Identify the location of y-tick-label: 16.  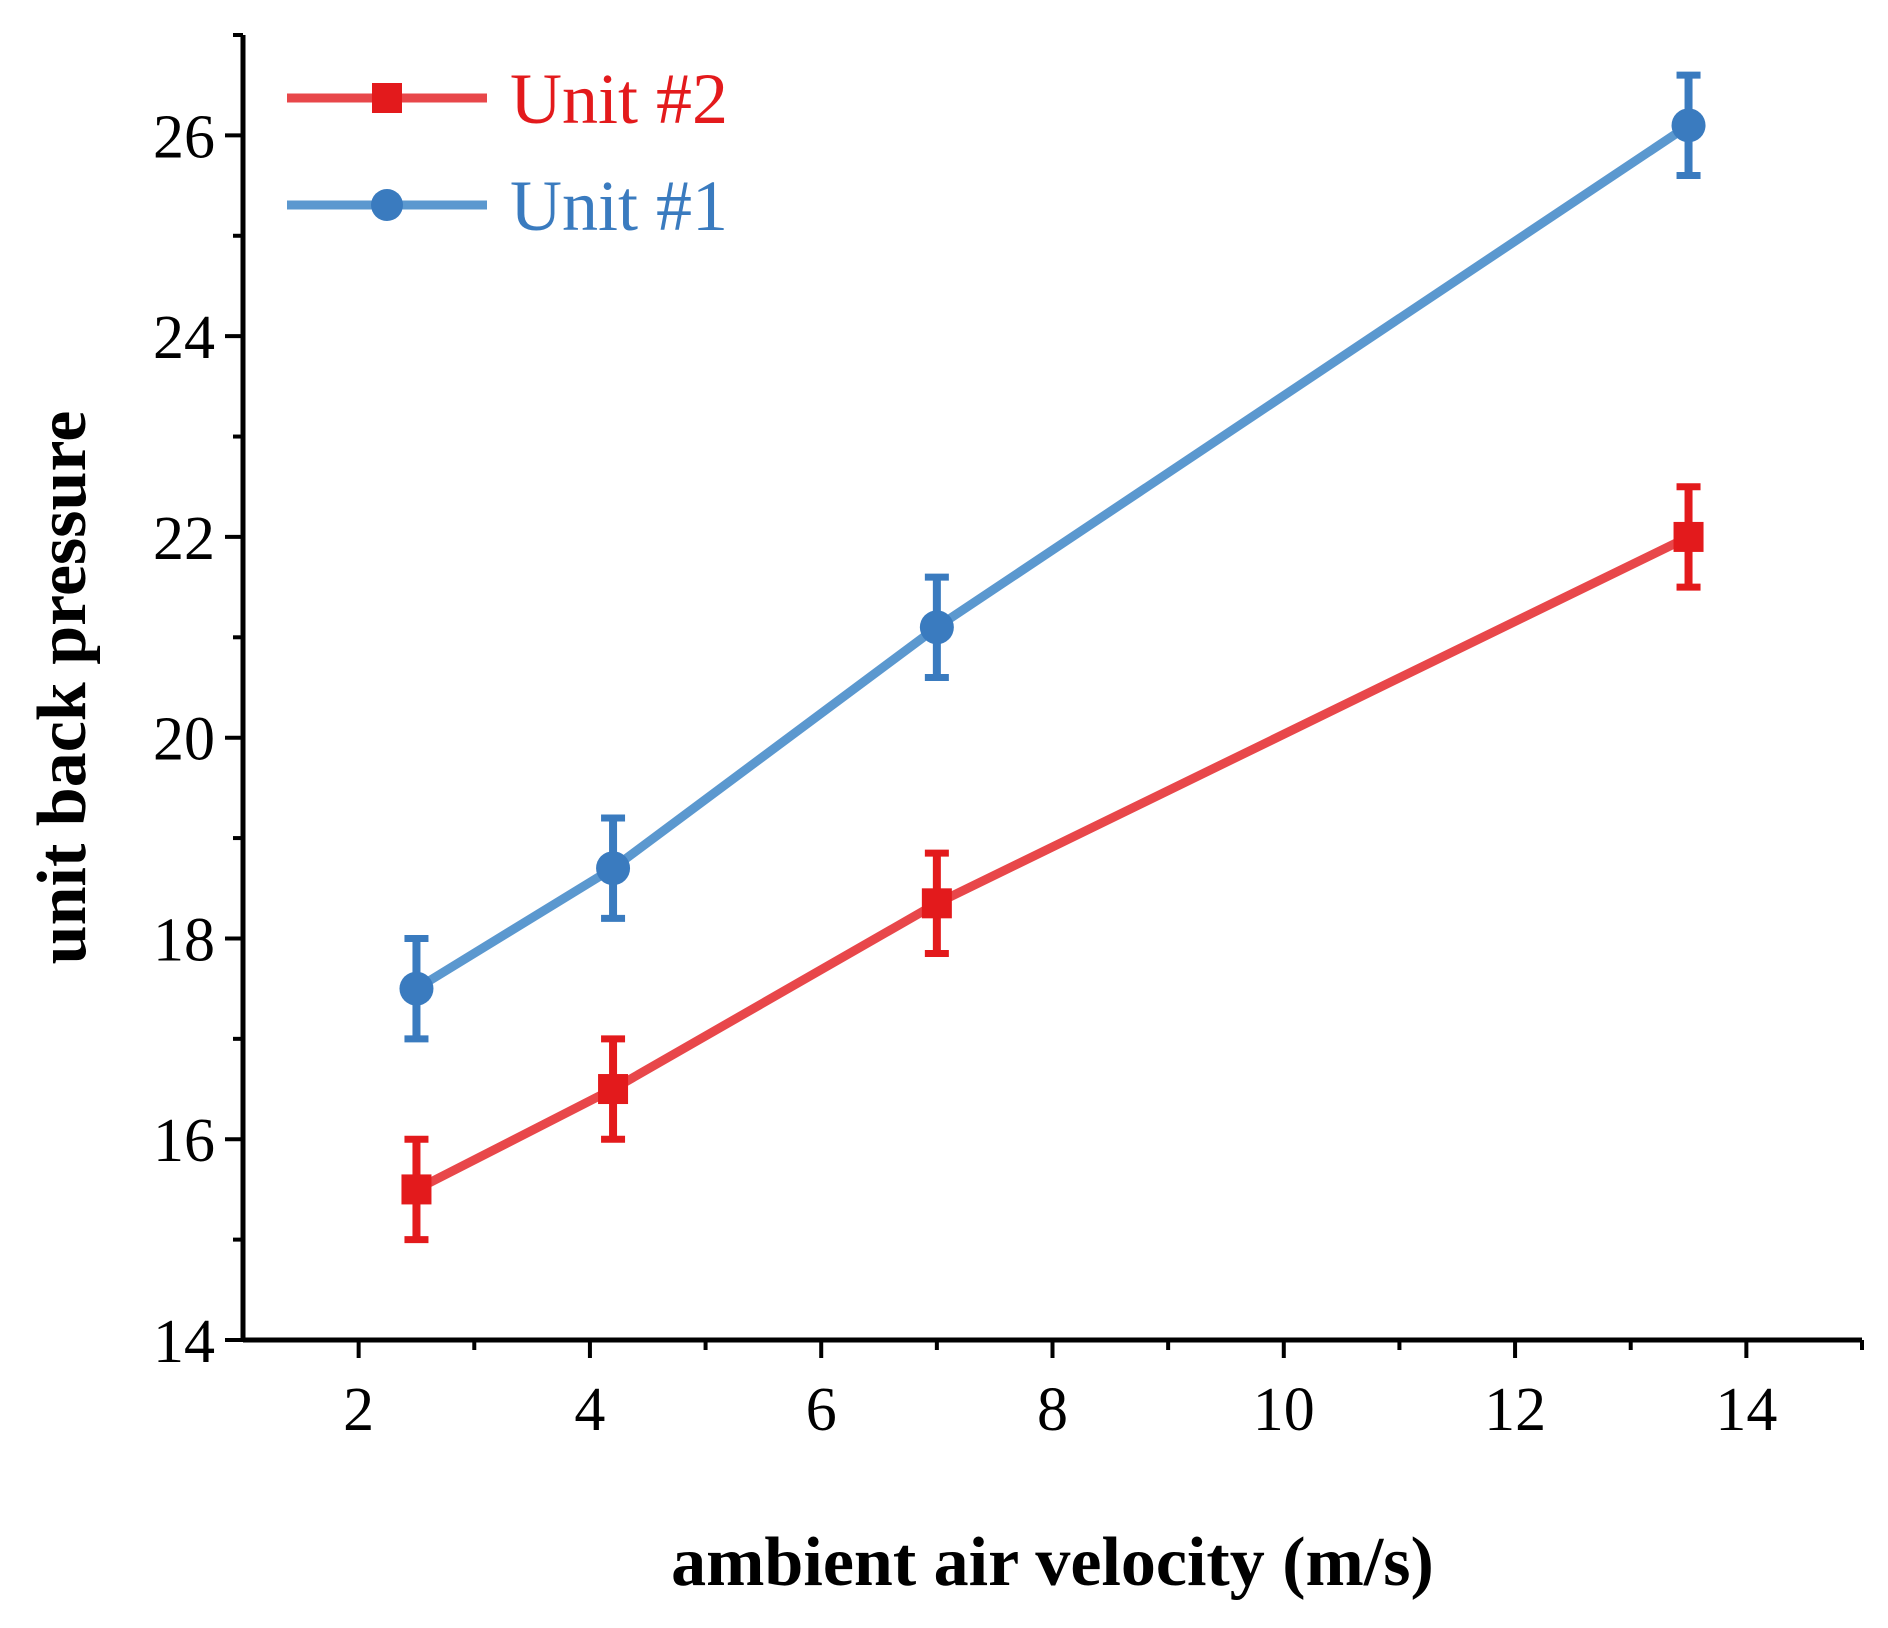
(184, 1141).